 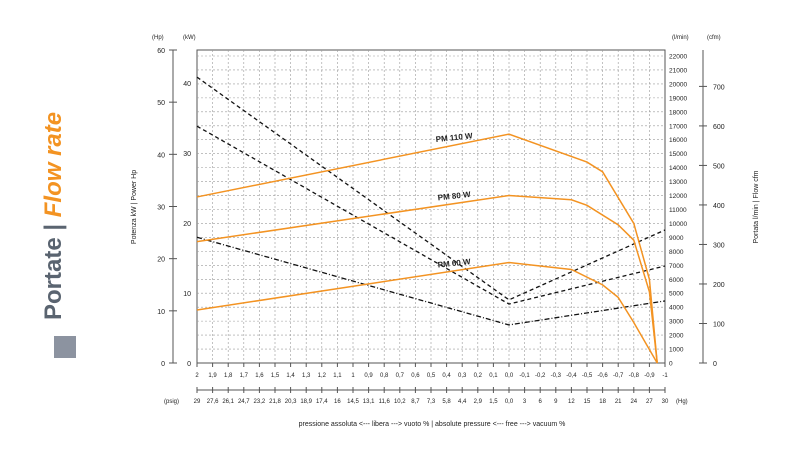 What do you see at coordinates (719, 245) in the screenshot?
I see `cfm-tick-label: 300` at bounding box center [719, 245].